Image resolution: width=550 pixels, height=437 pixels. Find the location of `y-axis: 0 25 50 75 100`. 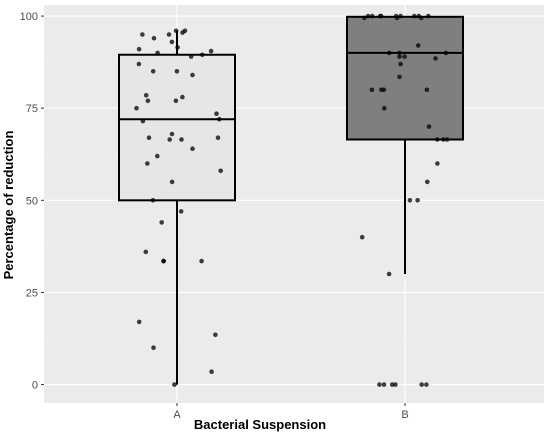

y-axis: 0 25 50 75 100 is located at coordinates (32, 201).